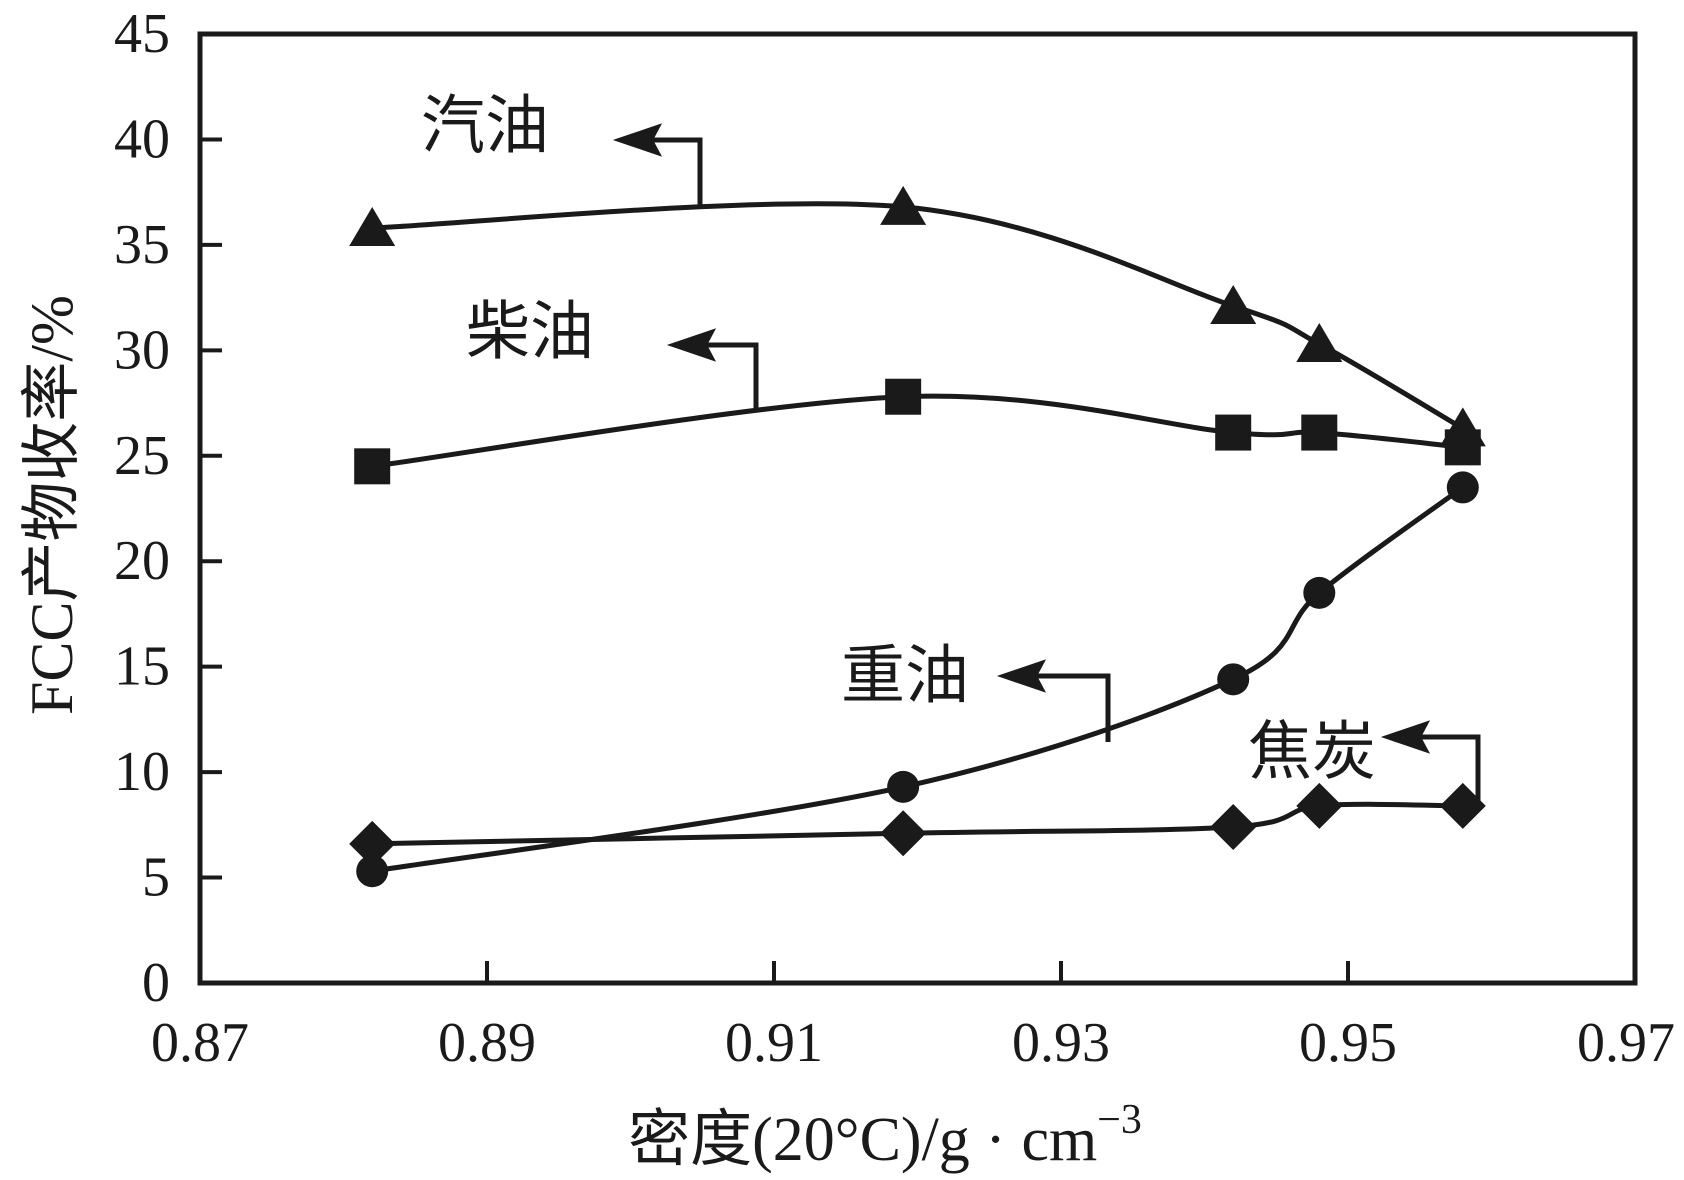  Describe the element at coordinates (1626, 1043) in the screenshot. I see `x-tick-label: 0.97` at that location.